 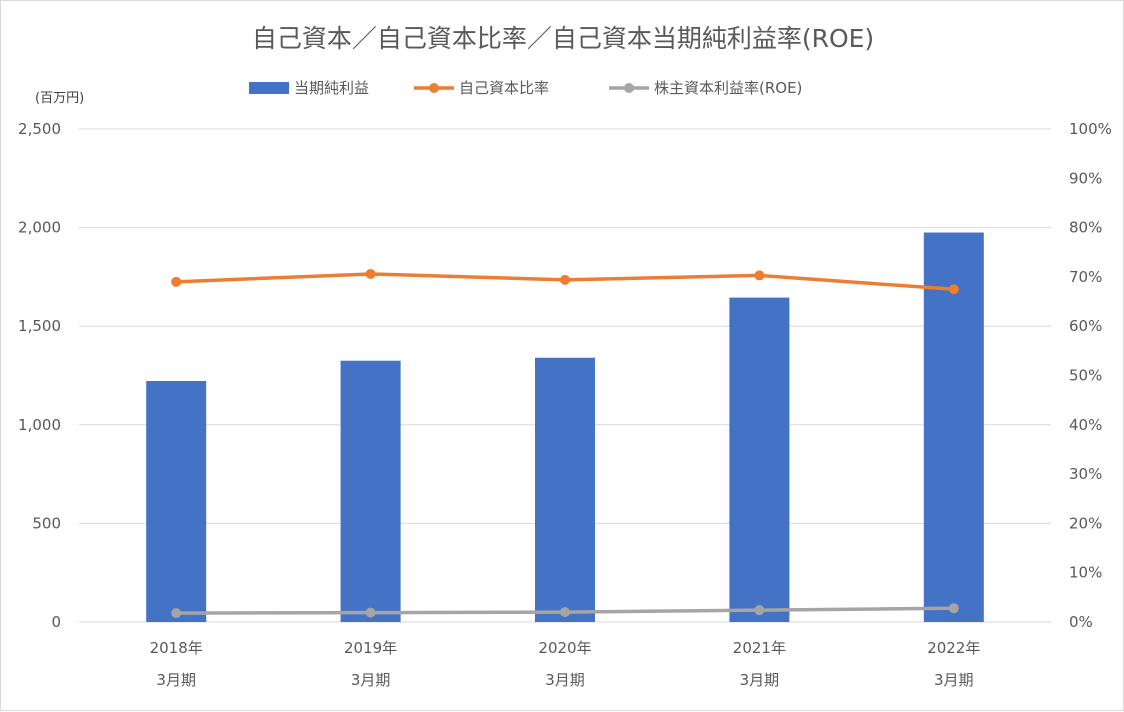 I want to click on category-label-year: 2020年, so click(x=564, y=648).